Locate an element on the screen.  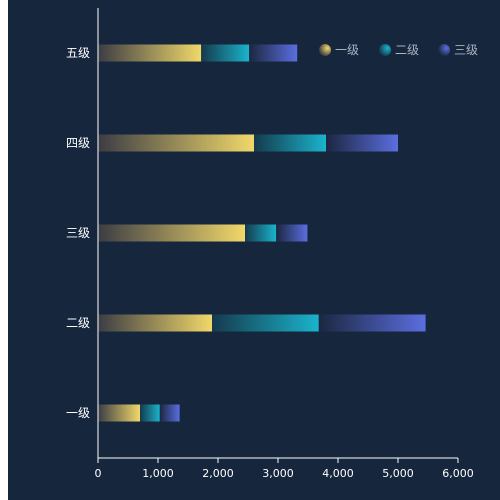
bar-一级-三级 is located at coordinates (169, 413).